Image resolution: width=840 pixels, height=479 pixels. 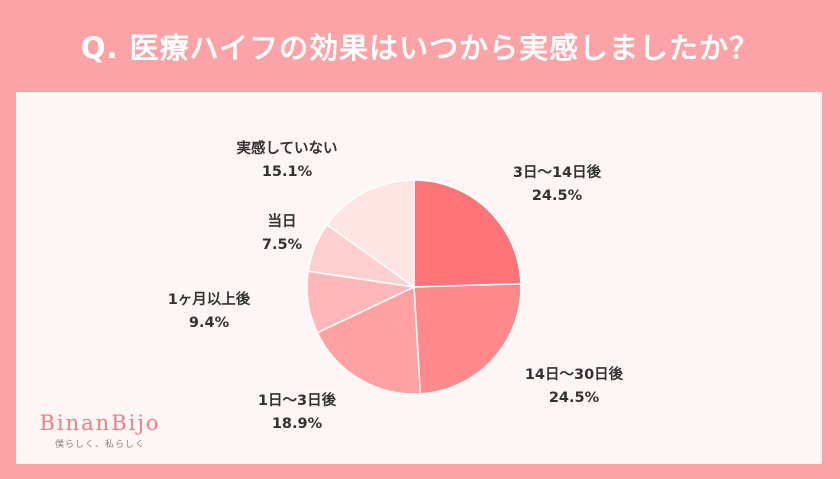 I want to click on slice-label-name: 当日, so click(x=282, y=222).